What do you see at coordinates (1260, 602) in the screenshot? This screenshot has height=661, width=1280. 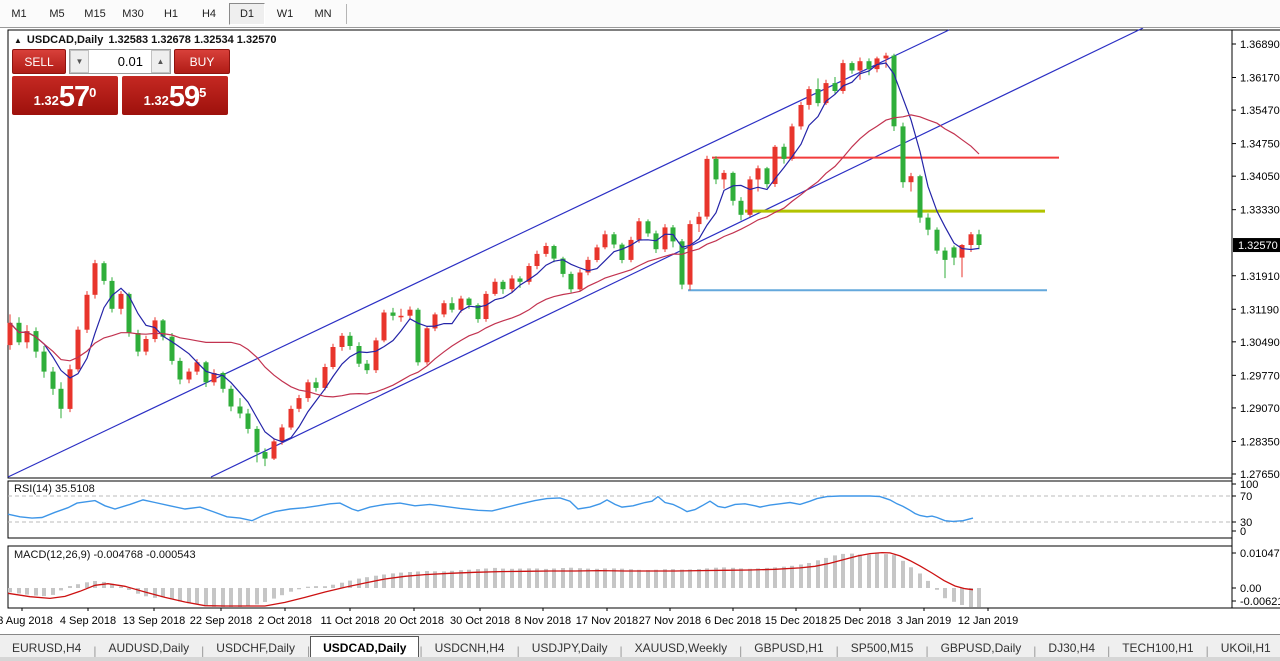 I see `macd-axis-label: -0.006218` at bounding box center [1260, 602].